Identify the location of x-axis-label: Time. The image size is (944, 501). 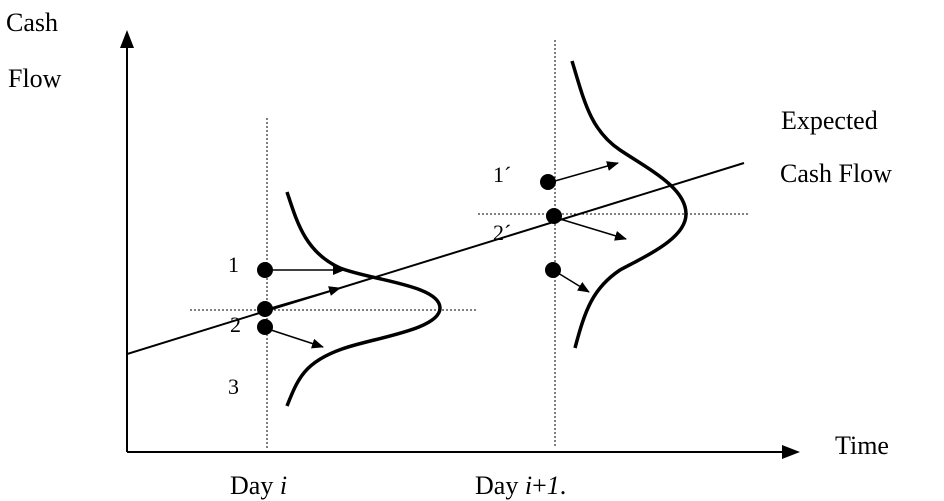
(862, 445).